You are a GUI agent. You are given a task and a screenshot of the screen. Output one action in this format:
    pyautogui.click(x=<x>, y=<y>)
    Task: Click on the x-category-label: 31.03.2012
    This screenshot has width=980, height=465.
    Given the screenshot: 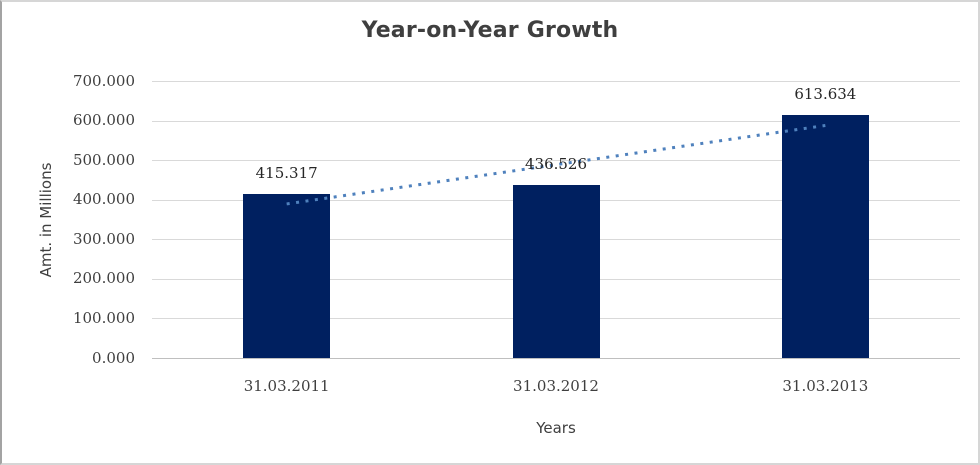 What is the action you would take?
    pyautogui.click(x=556, y=386)
    